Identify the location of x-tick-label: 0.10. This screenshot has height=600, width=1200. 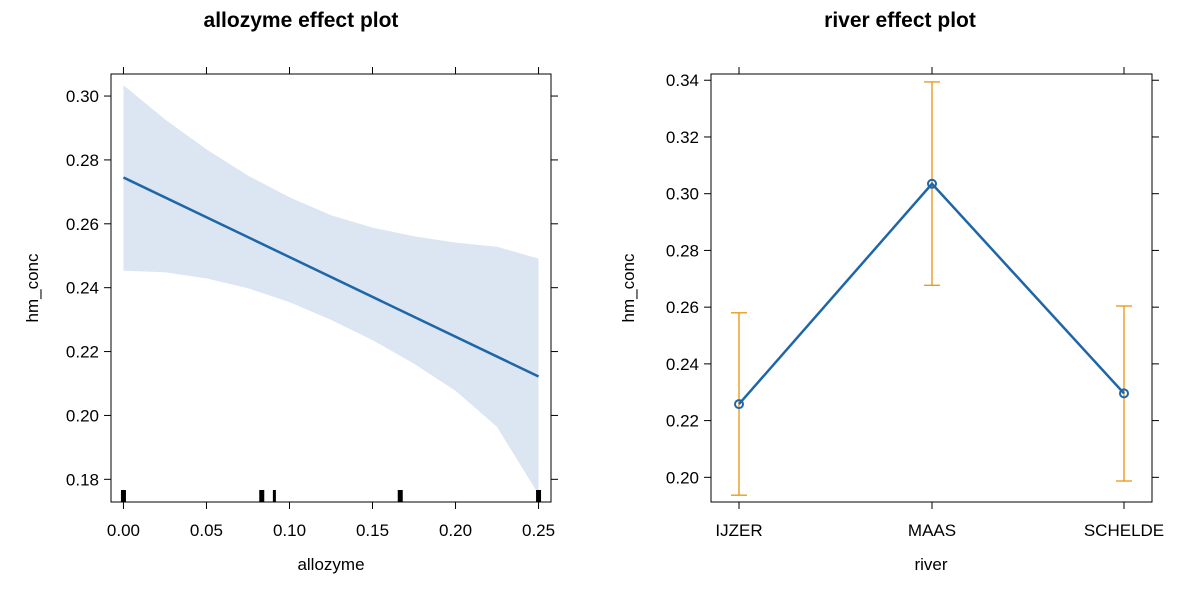
(289, 530).